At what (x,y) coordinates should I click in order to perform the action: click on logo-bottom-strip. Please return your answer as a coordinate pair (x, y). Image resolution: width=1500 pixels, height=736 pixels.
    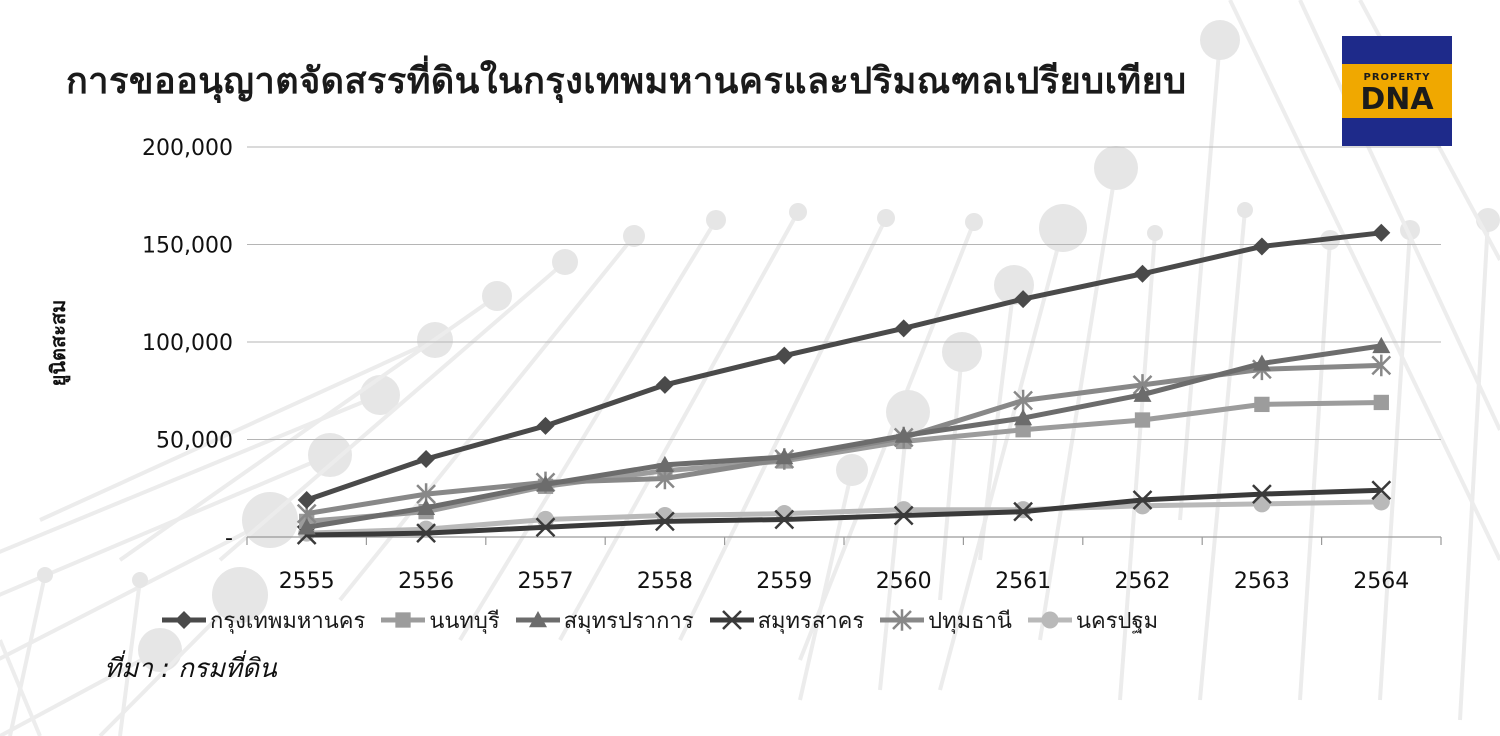
    Looking at the image, I should click on (1397, 132).